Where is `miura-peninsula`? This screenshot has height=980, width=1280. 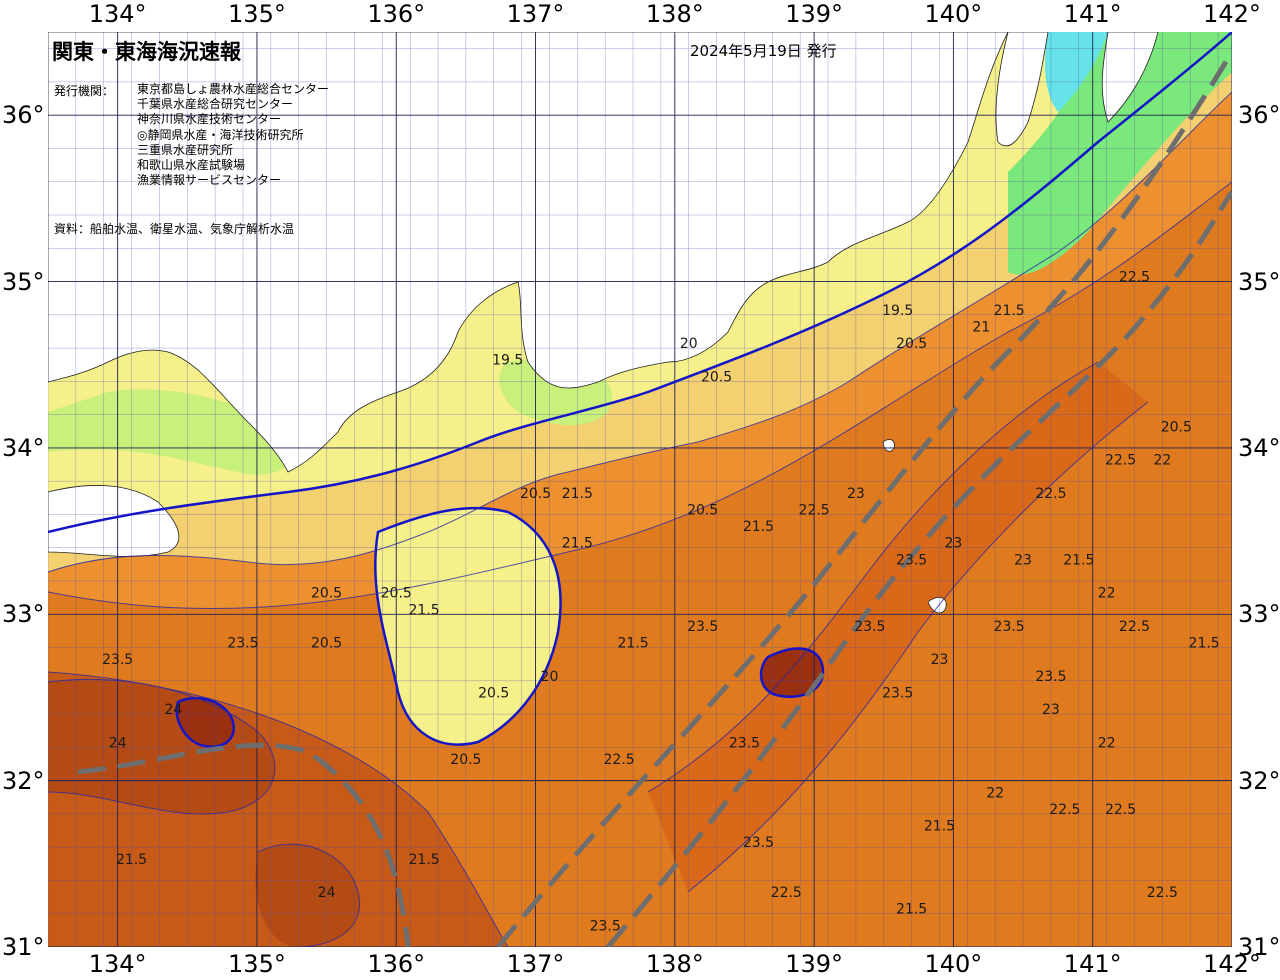 miura-peninsula is located at coordinates (1022, 89).